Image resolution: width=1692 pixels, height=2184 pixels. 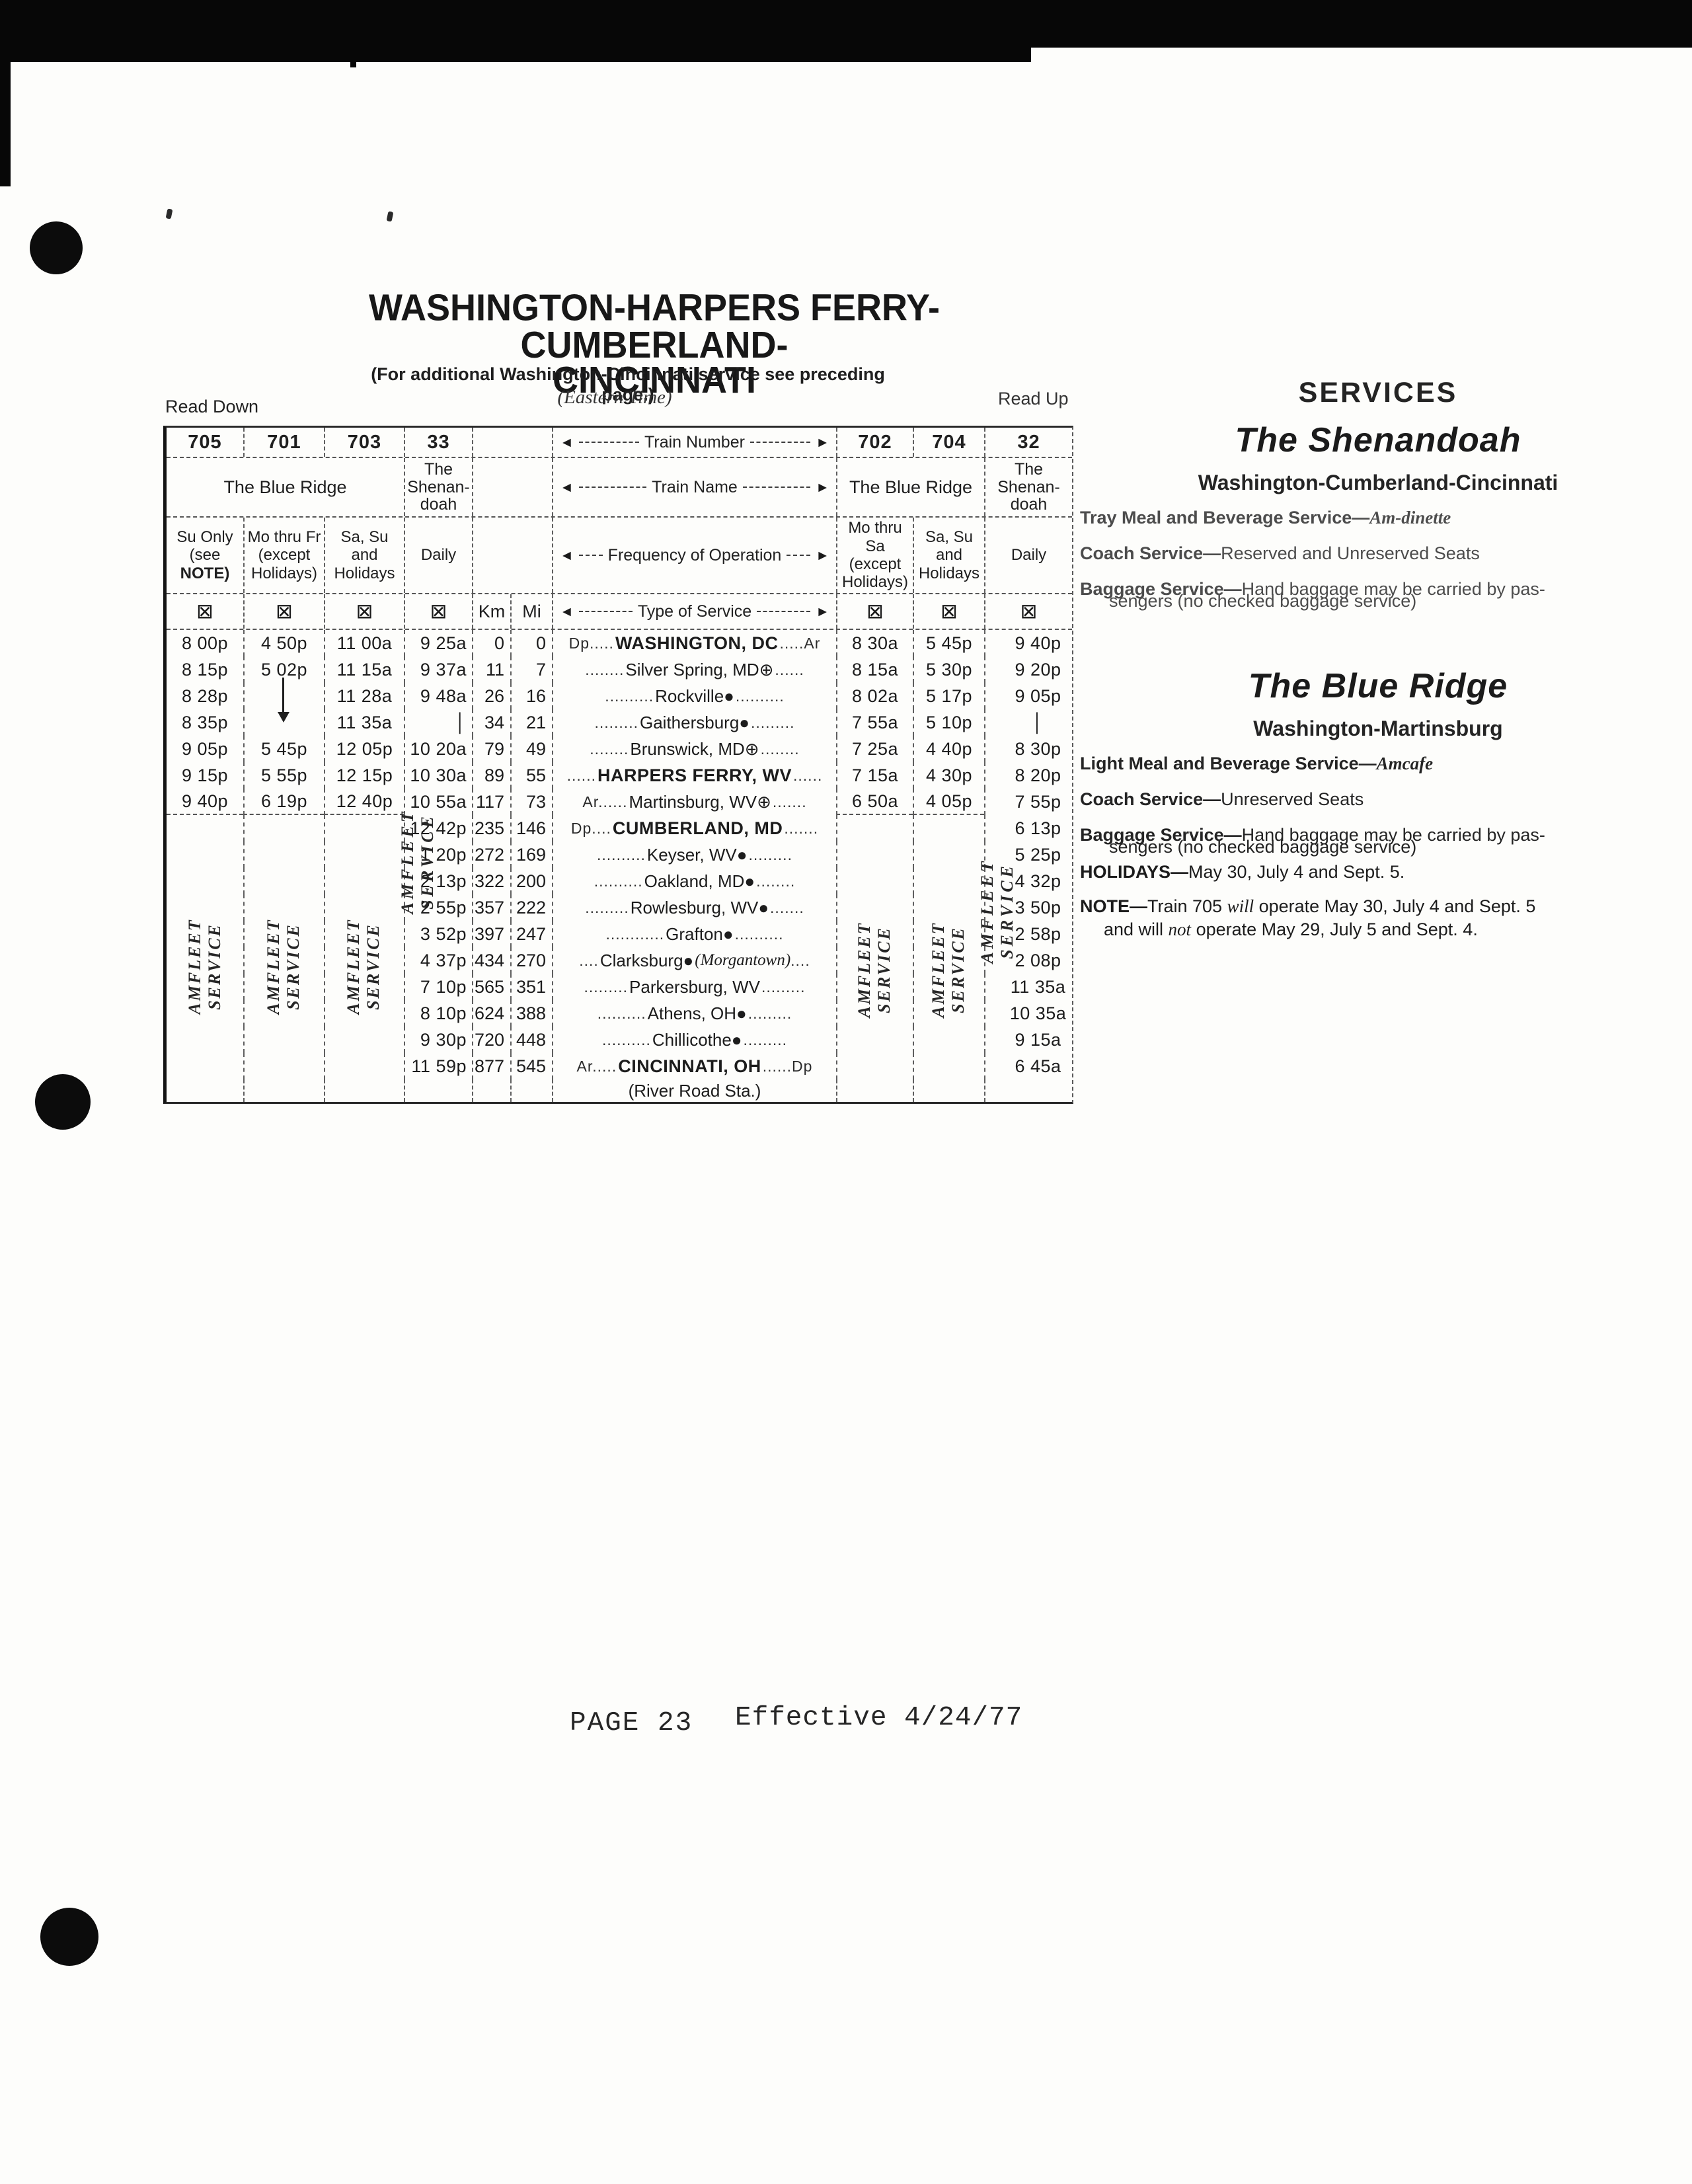 I want to click on time-703: 11 15a, so click(x=364, y=669).